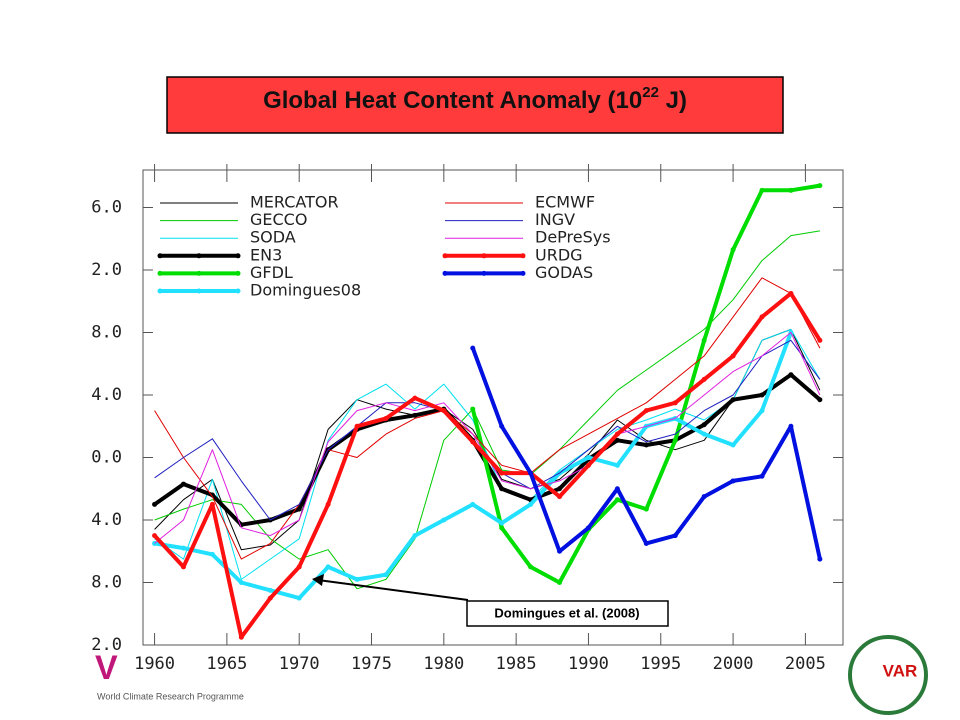  What do you see at coordinates (516, 664) in the screenshot?
I see `x-tick-label: 1985` at bounding box center [516, 664].